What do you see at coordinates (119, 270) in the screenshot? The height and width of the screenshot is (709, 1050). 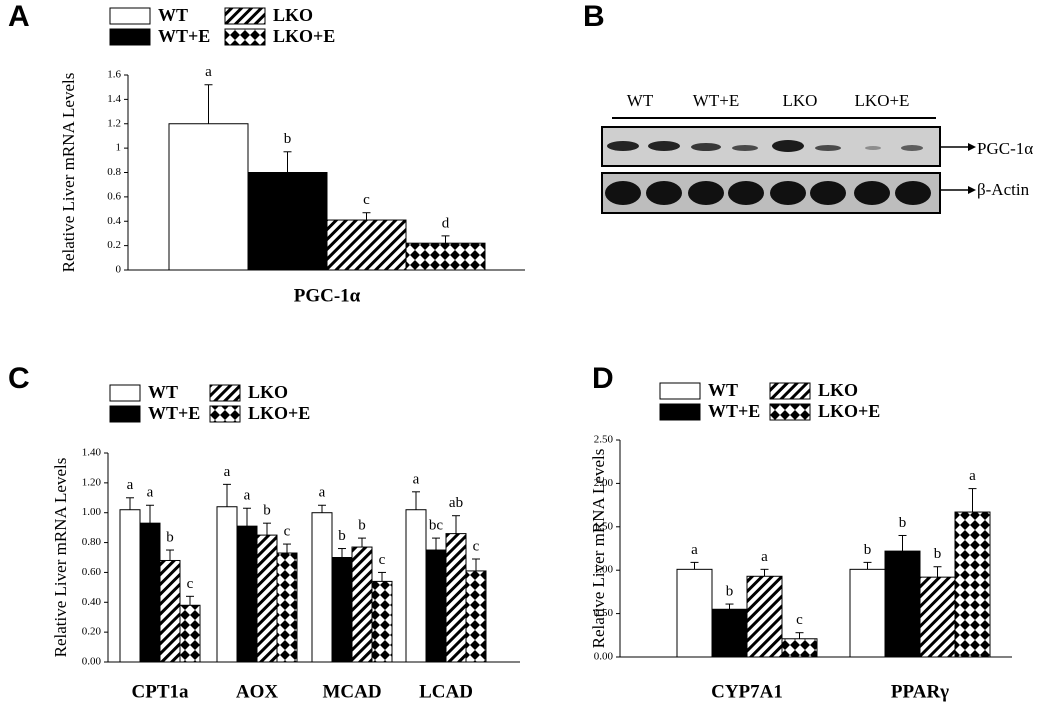 I see `y-tick-label: 0` at bounding box center [119, 270].